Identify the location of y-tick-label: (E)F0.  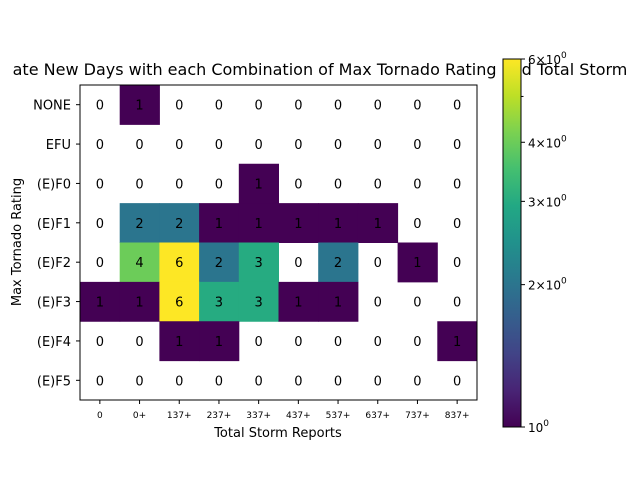
(54, 184).